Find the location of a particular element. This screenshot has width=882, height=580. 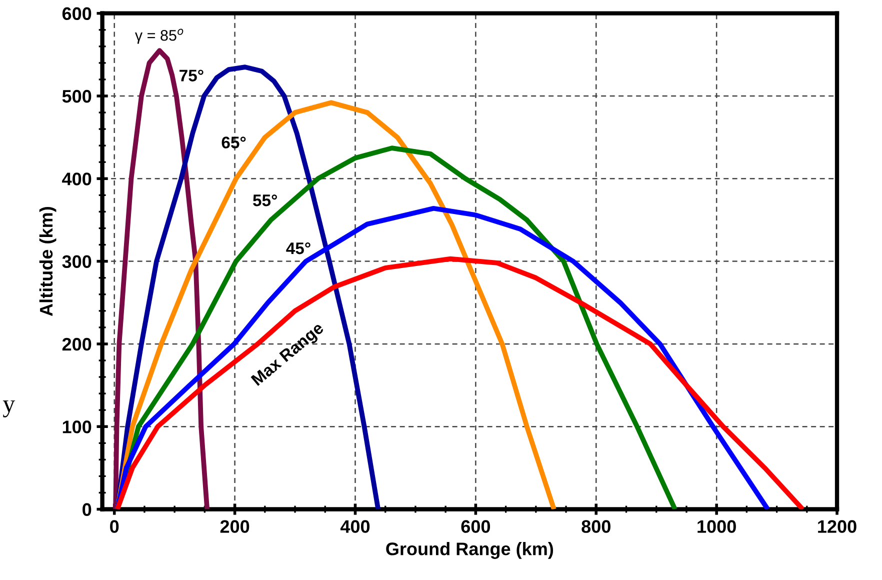

text: y is located at coordinates (9, 409).